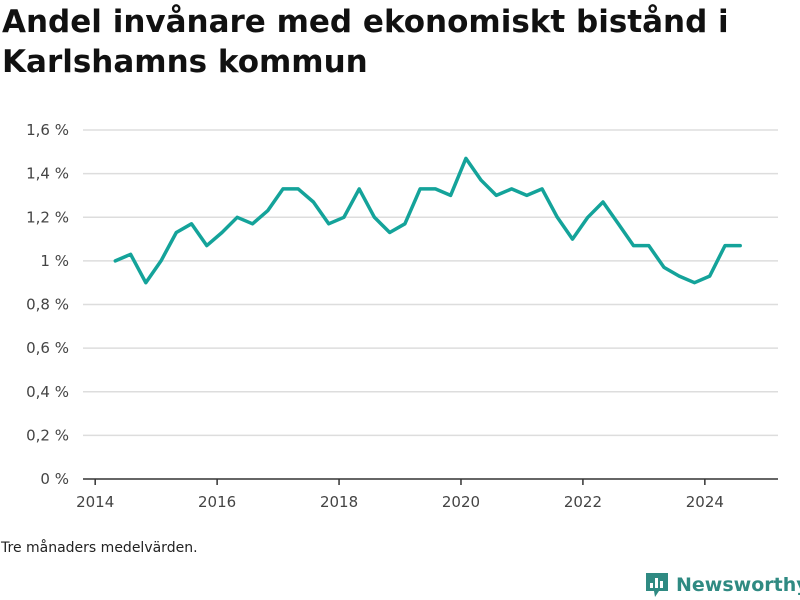 This screenshot has height=600, width=800. Describe the element at coordinates (54, 261) in the screenshot. I see `y-tick-label: 1 %` at that location.